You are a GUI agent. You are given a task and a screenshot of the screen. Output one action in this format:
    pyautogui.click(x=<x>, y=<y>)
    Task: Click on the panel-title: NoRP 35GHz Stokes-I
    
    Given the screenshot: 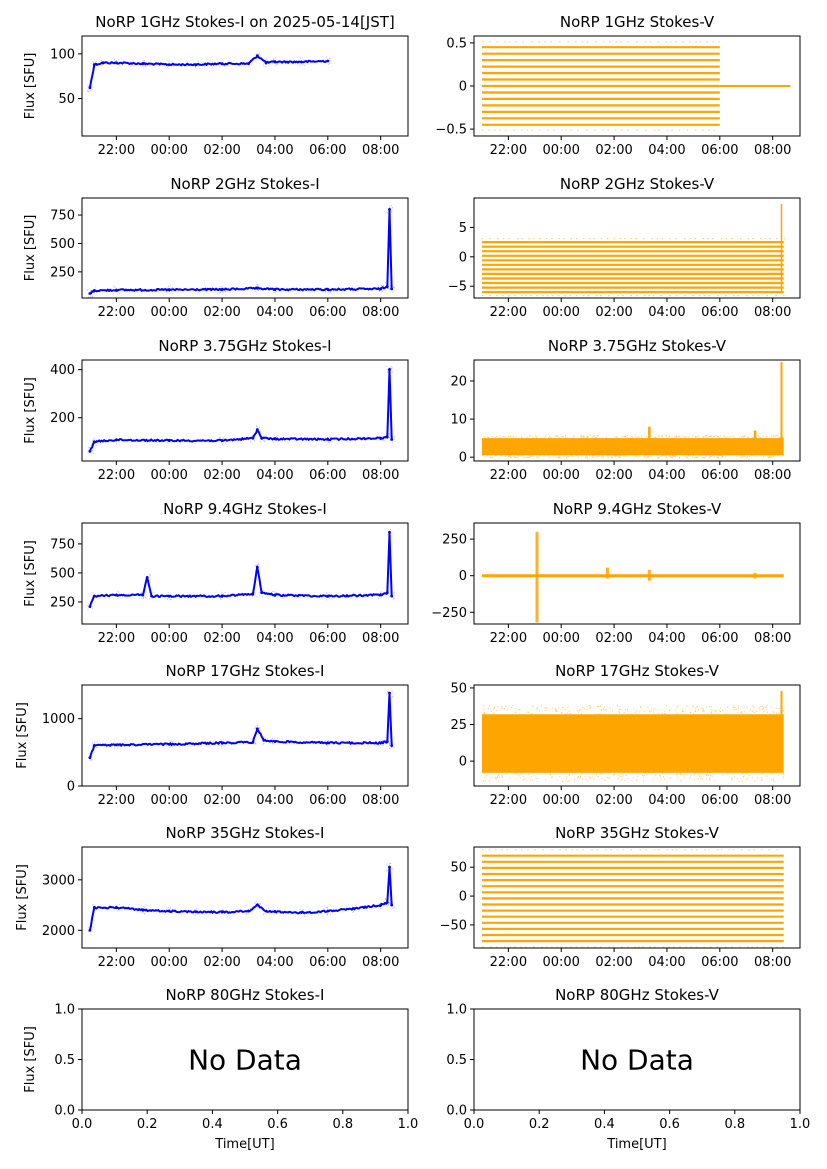 What is the action you would take?
    pyautogui.click(x=245, y=833)
    